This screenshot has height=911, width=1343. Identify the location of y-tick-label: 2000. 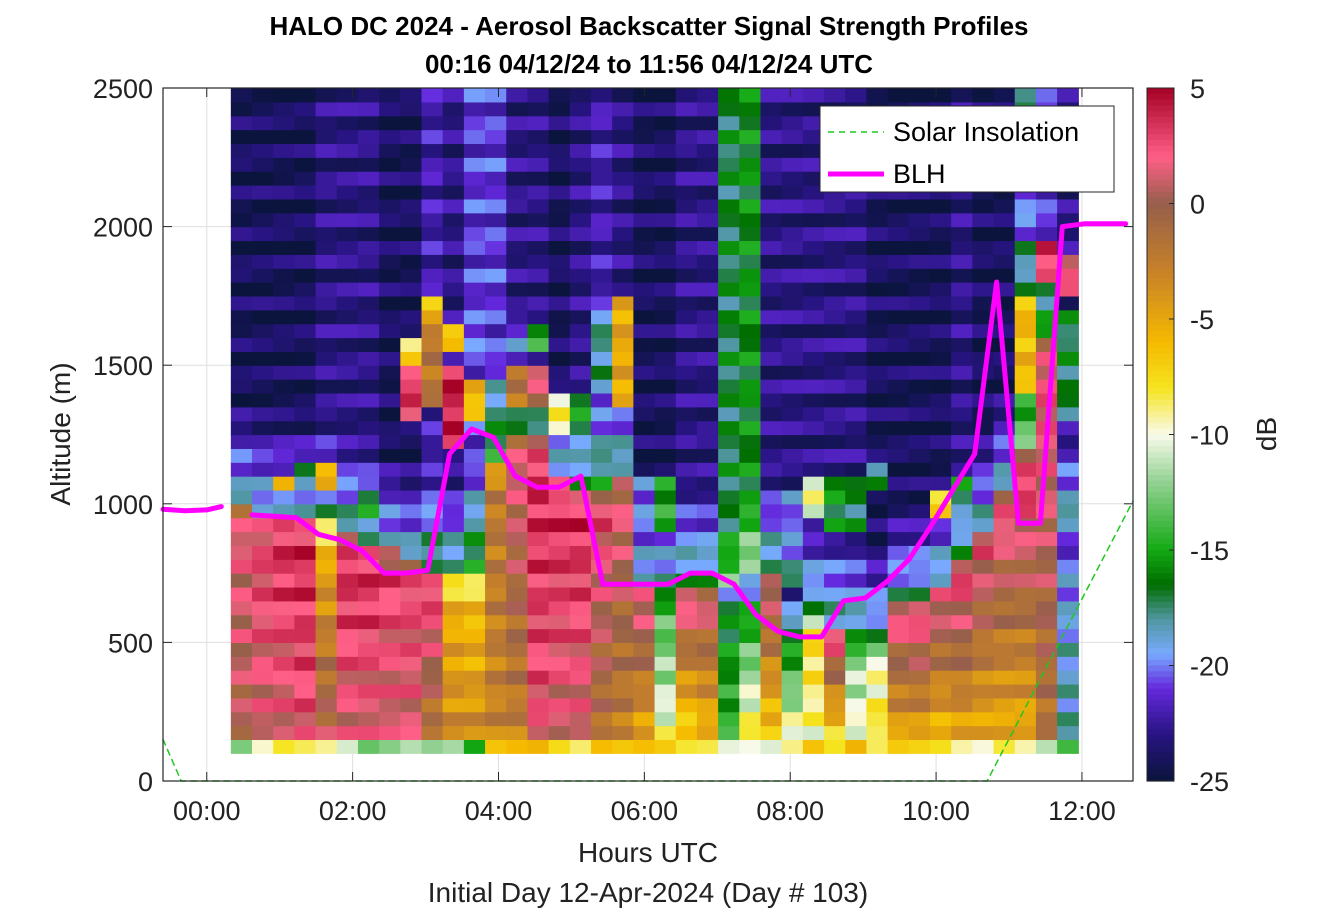
(123, 228).